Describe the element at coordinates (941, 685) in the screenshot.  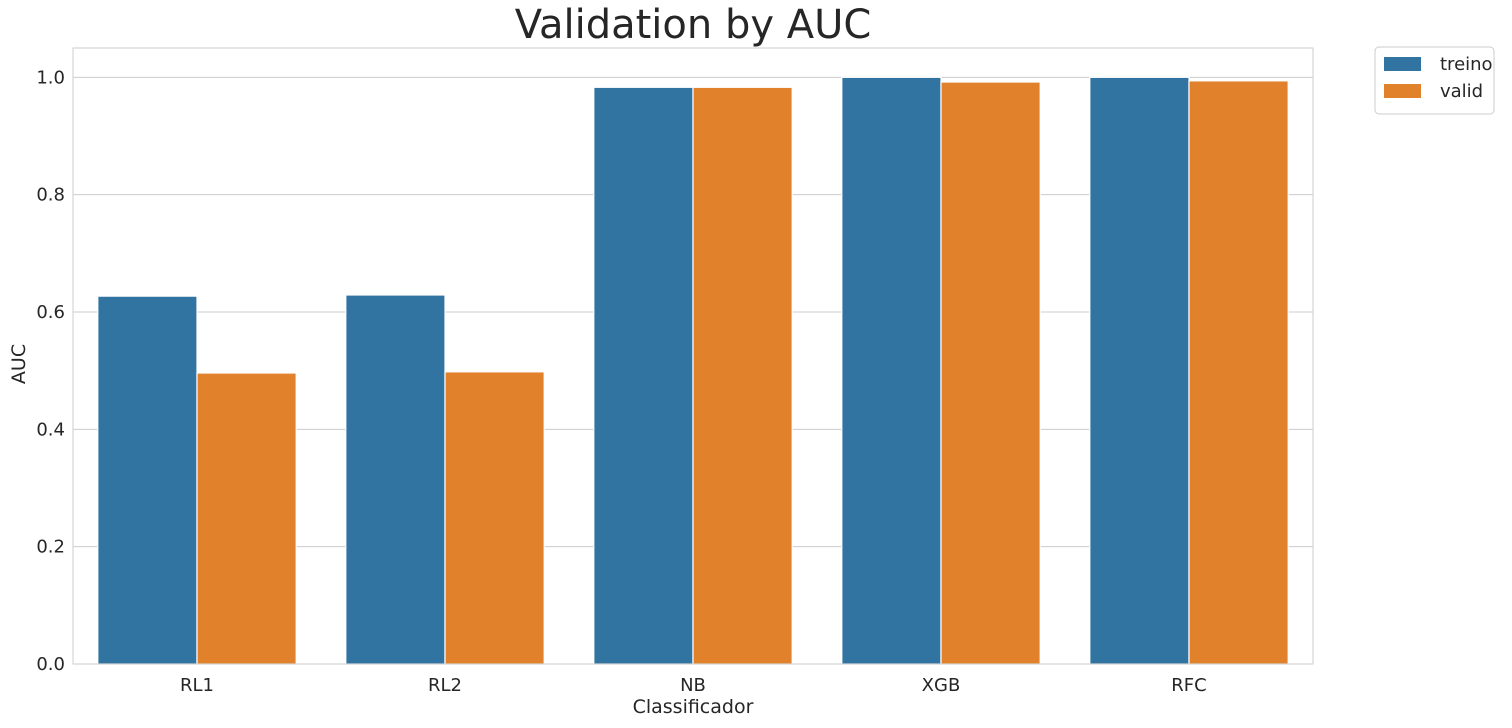
I see `x-tick-label: XGB` at that location.